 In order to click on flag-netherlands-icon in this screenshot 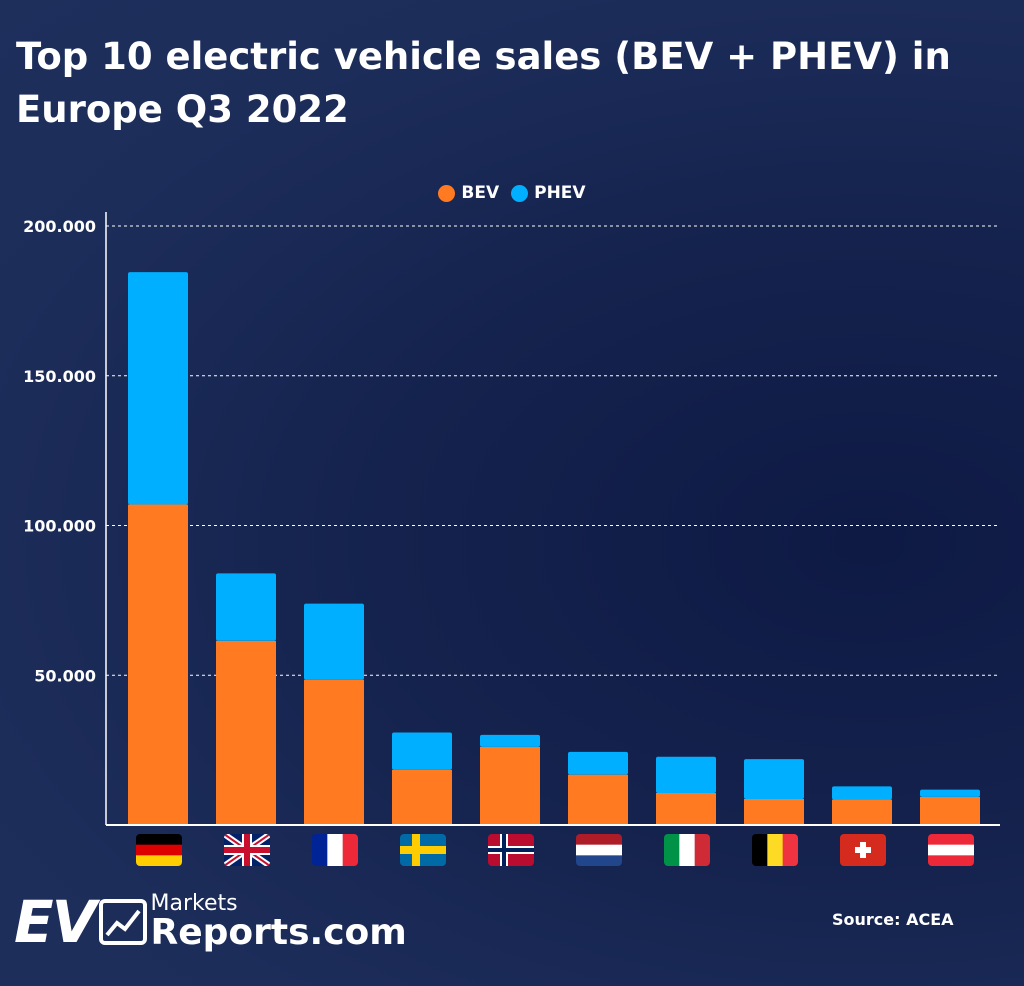, I will do `click(599, 850)`.